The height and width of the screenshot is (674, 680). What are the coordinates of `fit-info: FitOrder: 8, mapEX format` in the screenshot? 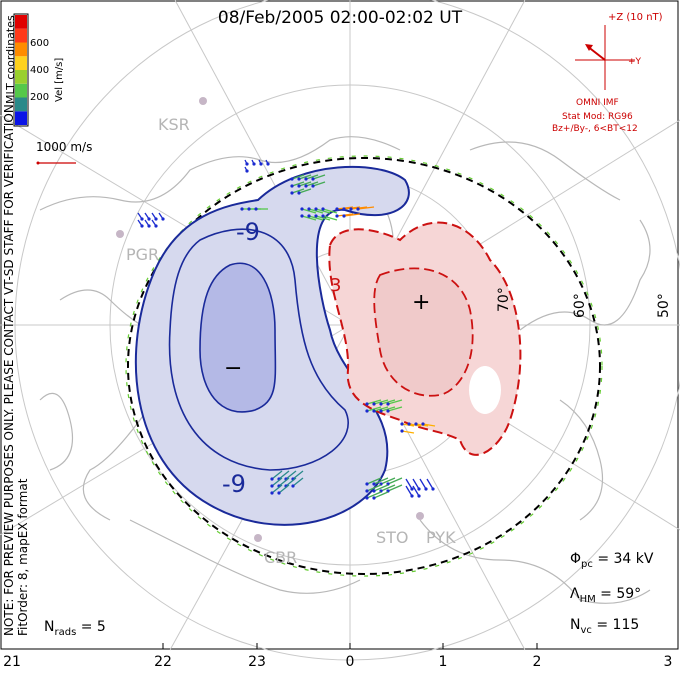 It's located at (23, 557).